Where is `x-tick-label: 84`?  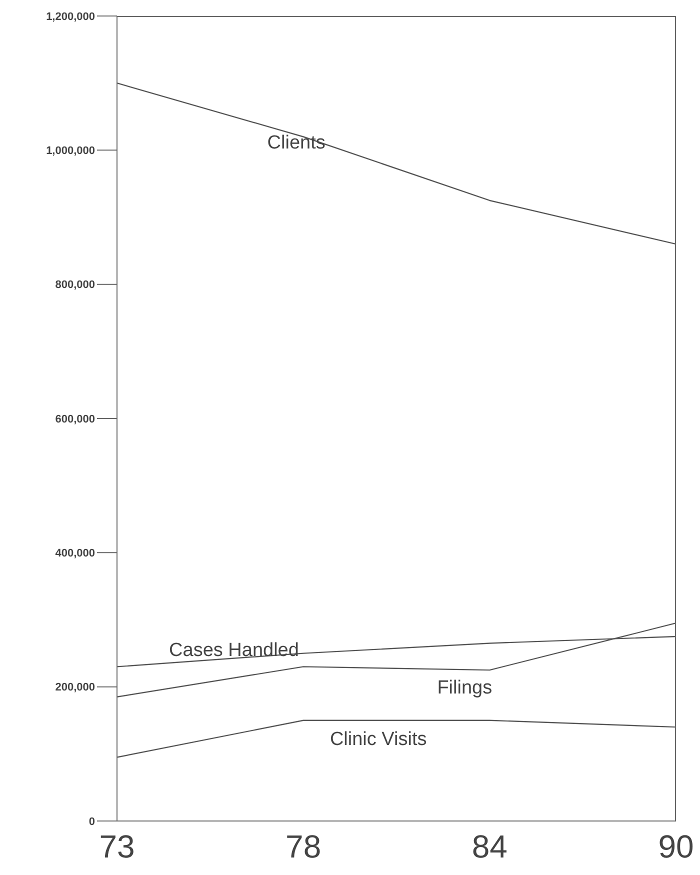
x-tick-label: 84 is located at coordinates (490, 846).